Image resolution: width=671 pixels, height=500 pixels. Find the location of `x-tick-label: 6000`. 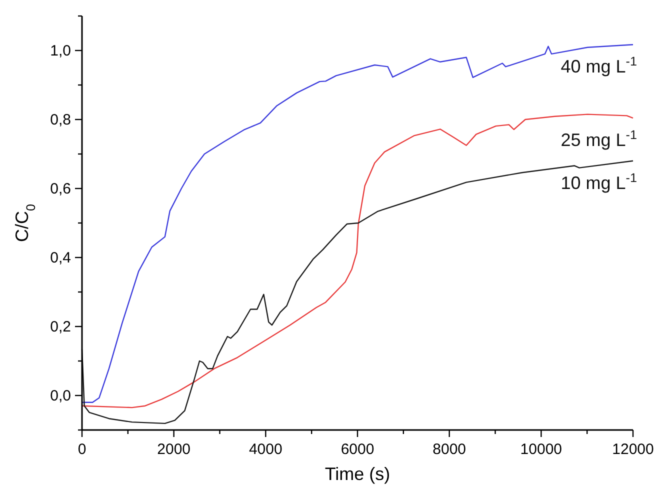

x-tick-label: 6000 is located at coordinates (357, 449).